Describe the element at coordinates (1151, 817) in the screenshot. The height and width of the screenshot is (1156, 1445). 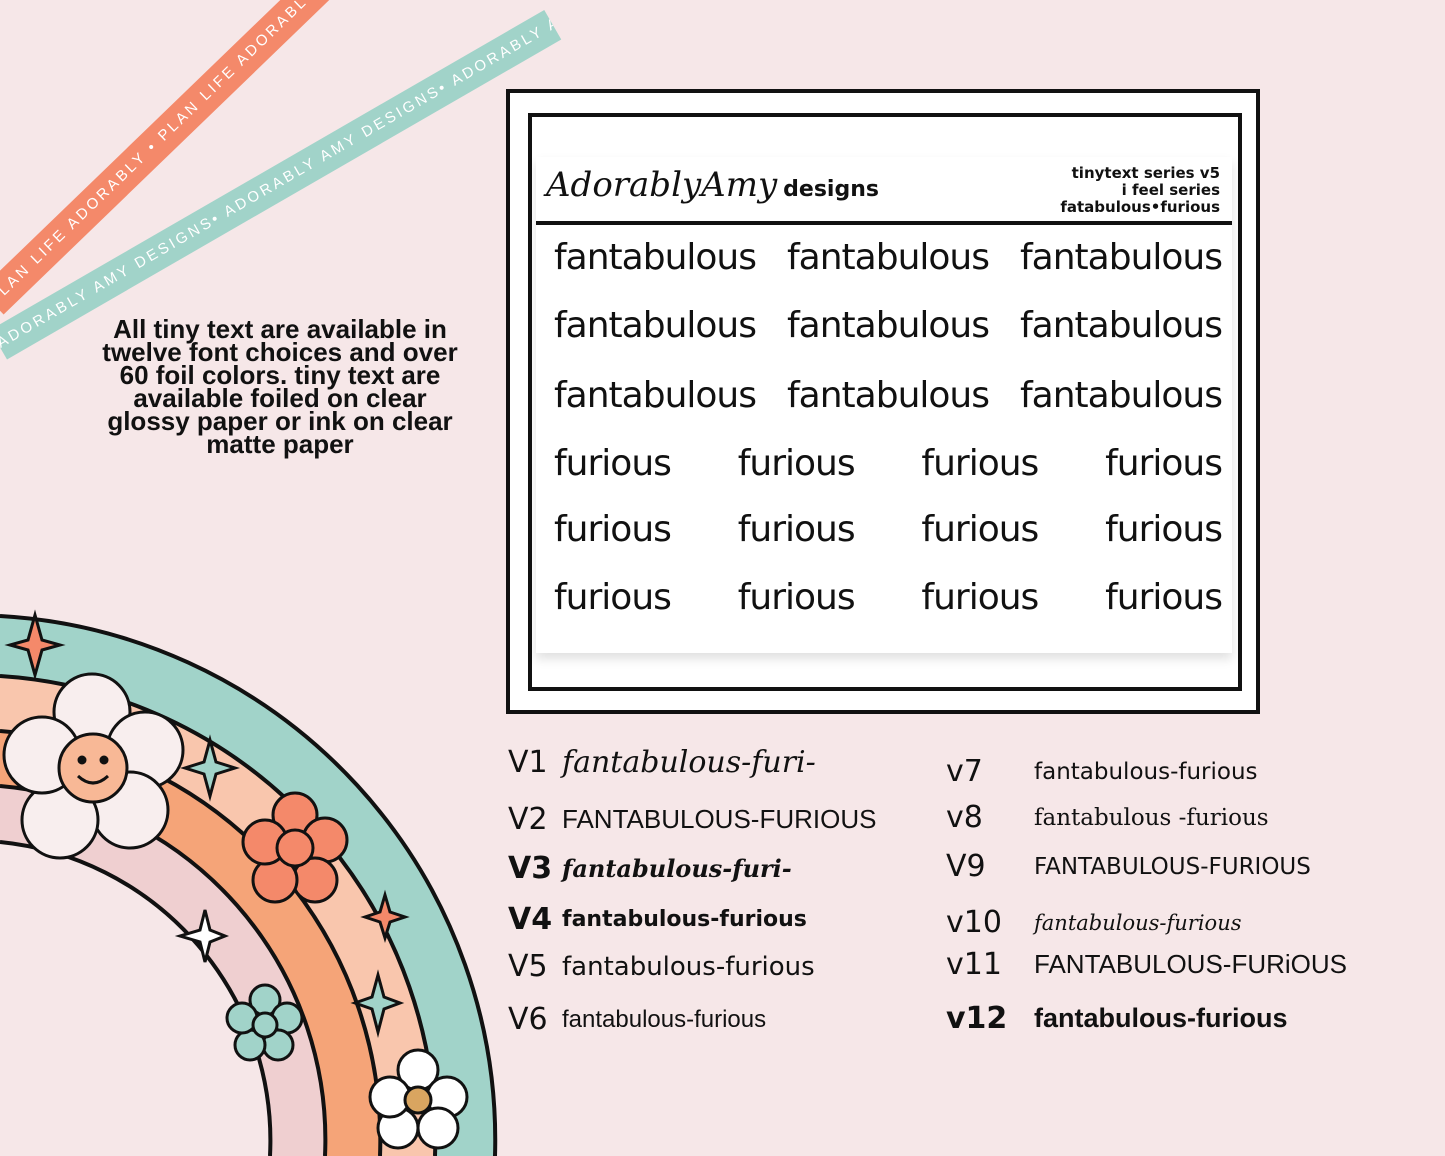
I see `version-sample: fantabulous -furious` at that location.